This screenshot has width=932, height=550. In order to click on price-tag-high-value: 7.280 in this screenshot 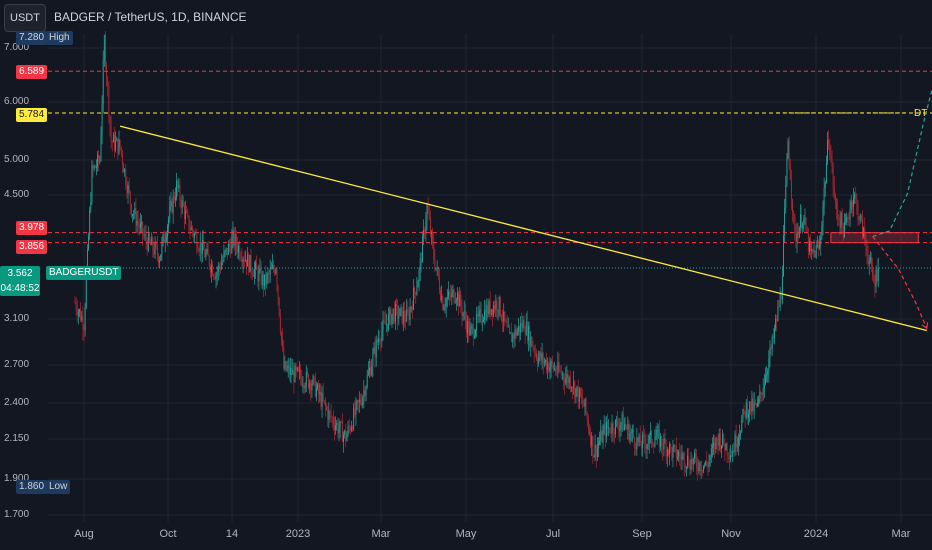, I will do `click(32, 38)`.